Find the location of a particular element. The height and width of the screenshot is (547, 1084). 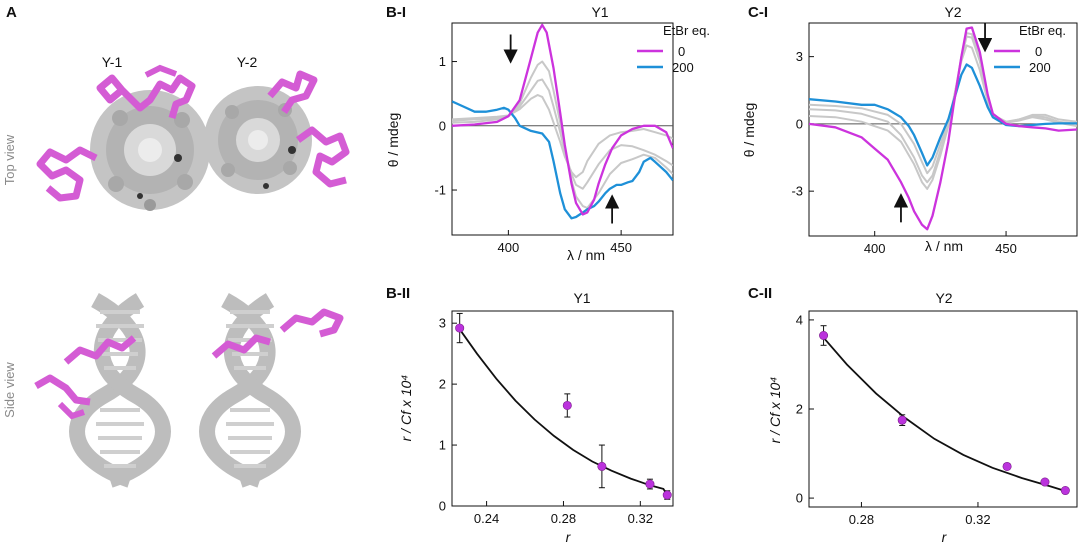

side-view-y2-render is located at coordinates (271, 390).